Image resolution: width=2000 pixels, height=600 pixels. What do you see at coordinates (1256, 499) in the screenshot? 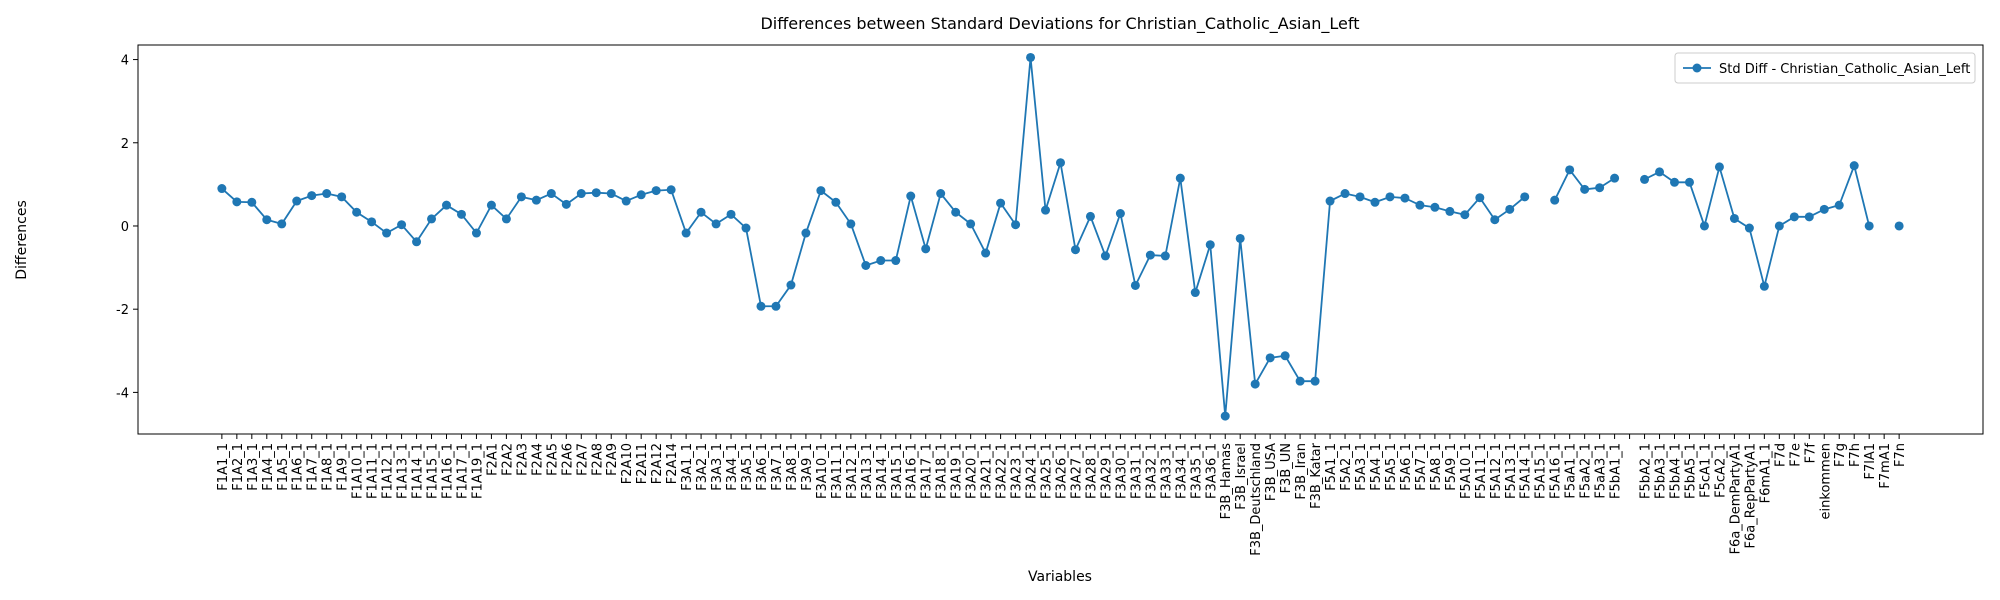
I see `x-tick-label: F3B_Deutschland` at bounding box center [1256, 499].